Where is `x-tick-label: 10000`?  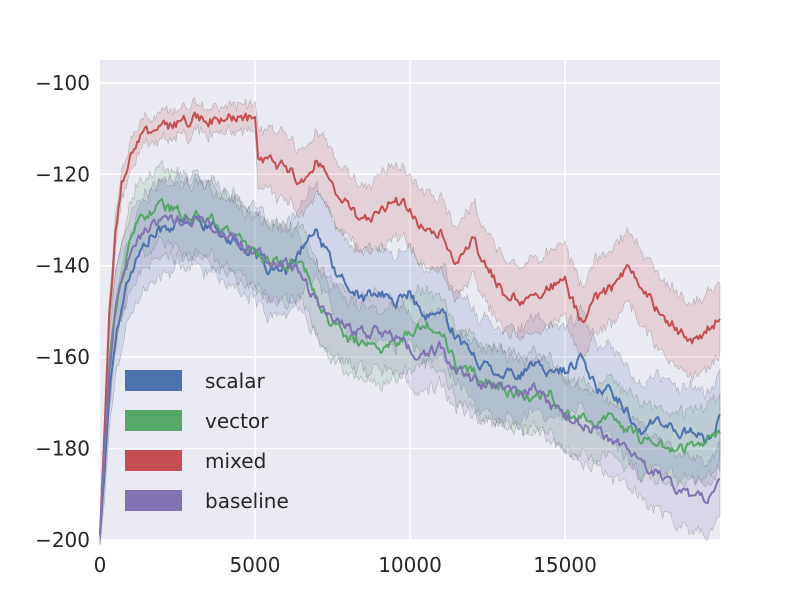
x-tick-label: 10000 is located at coordinates (410, 565).